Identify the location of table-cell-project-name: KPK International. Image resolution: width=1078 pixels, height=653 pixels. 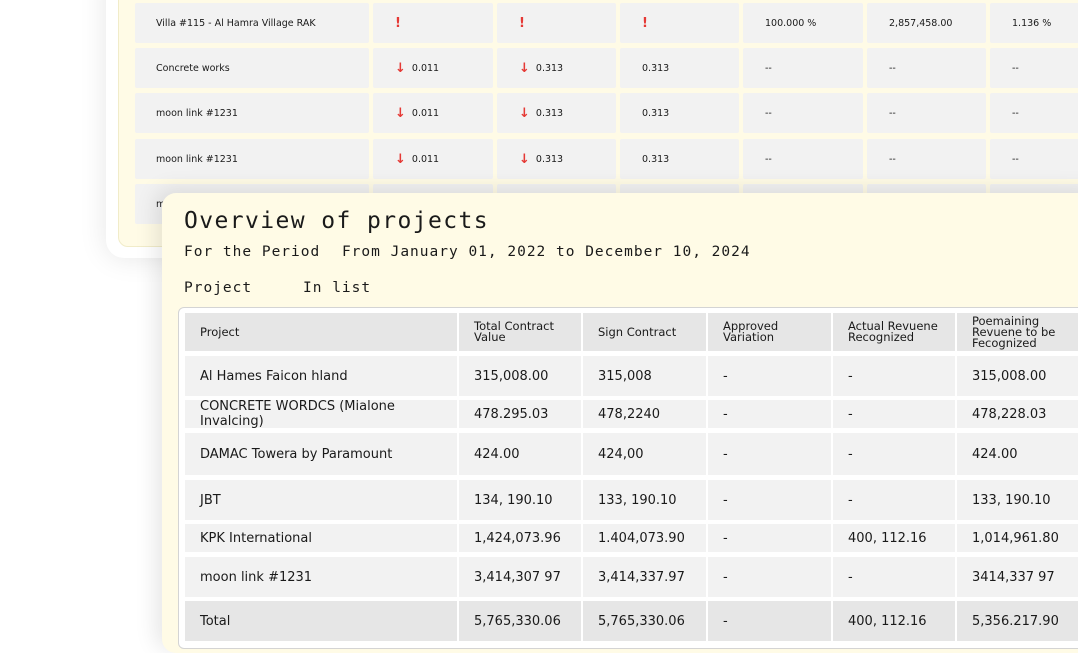
(321, 538).